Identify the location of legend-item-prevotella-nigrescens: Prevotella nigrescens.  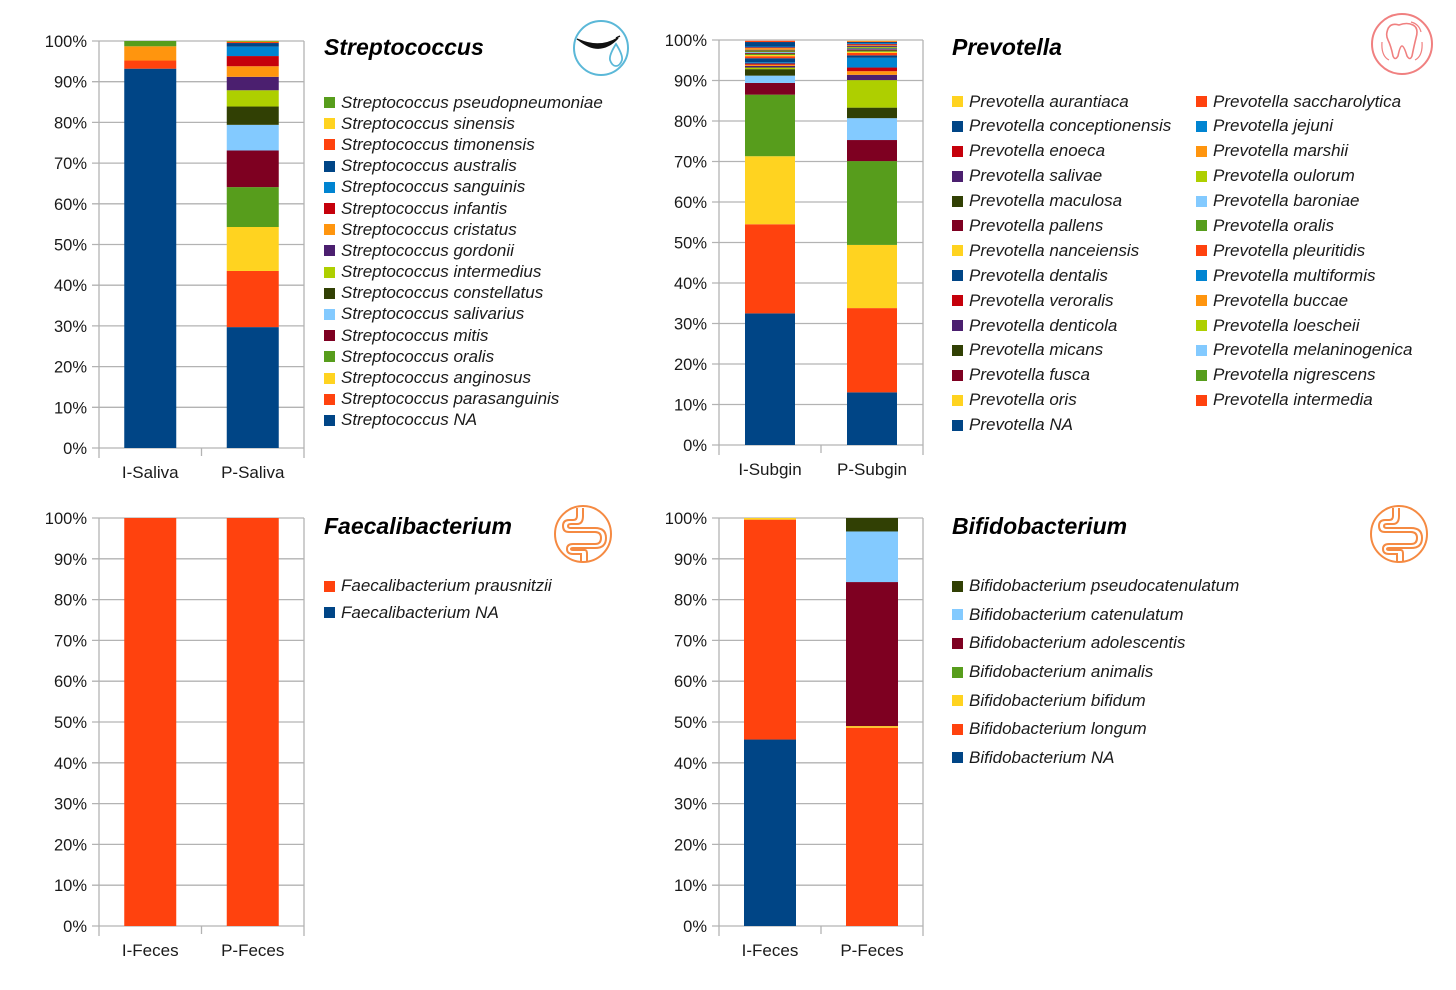
(1304, 375).